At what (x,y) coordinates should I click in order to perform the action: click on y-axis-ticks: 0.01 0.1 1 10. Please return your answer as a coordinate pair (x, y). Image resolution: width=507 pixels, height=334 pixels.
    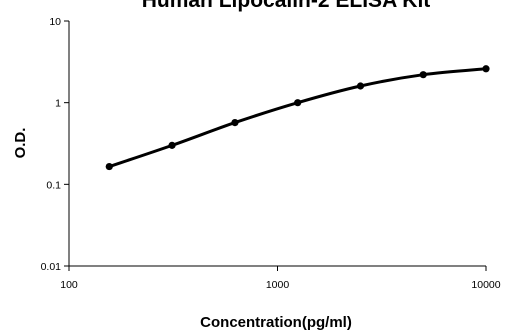
    Looking at the image, I should click on (55, 144).